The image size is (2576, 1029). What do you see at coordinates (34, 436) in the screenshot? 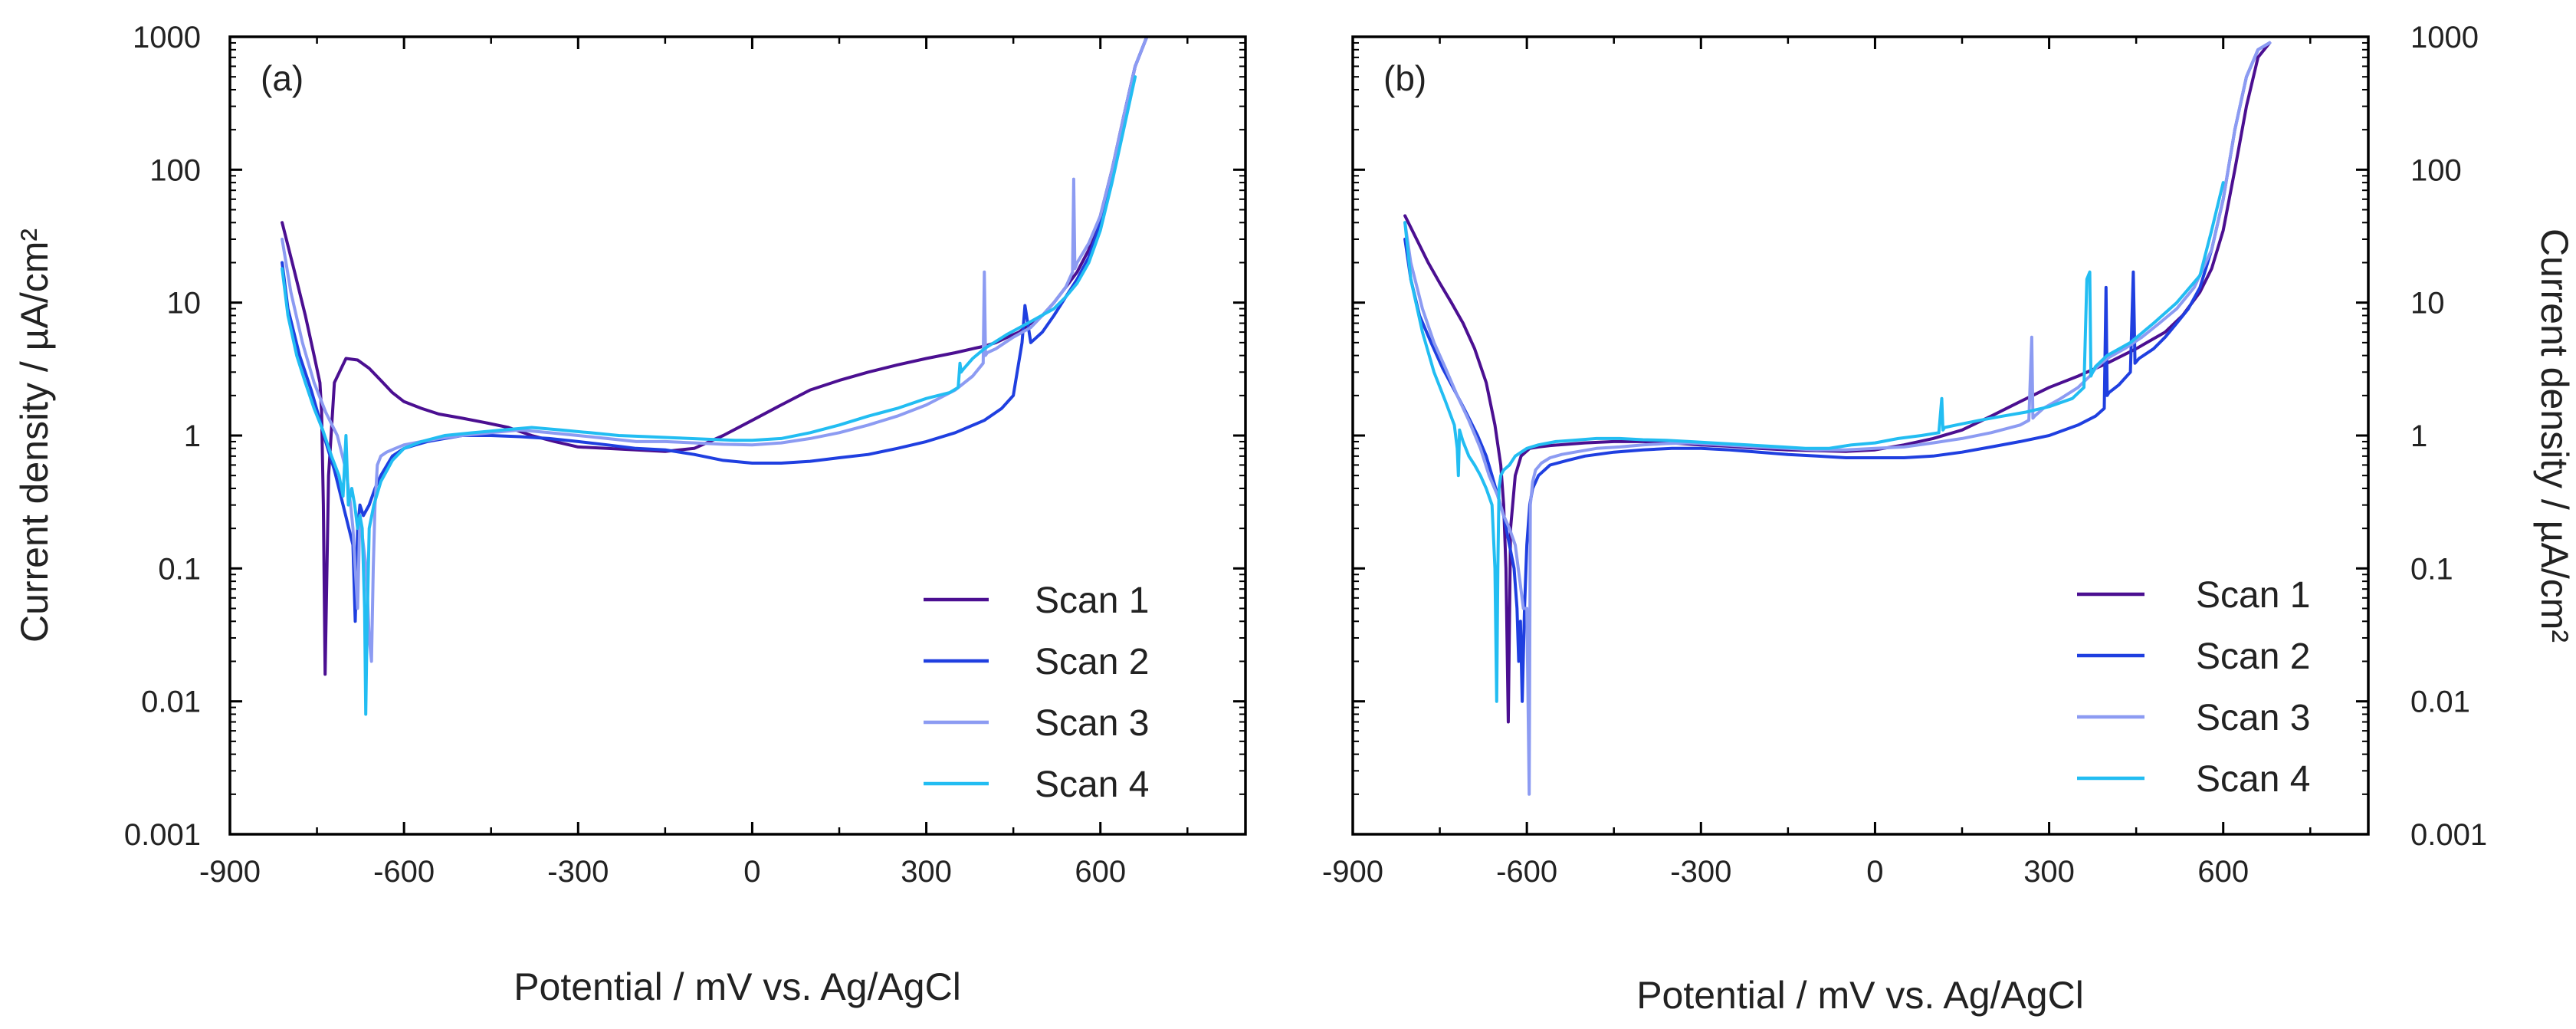
I see `y-axis-title-a: Current density / µA/cm²` at bounding box center [34, 436].